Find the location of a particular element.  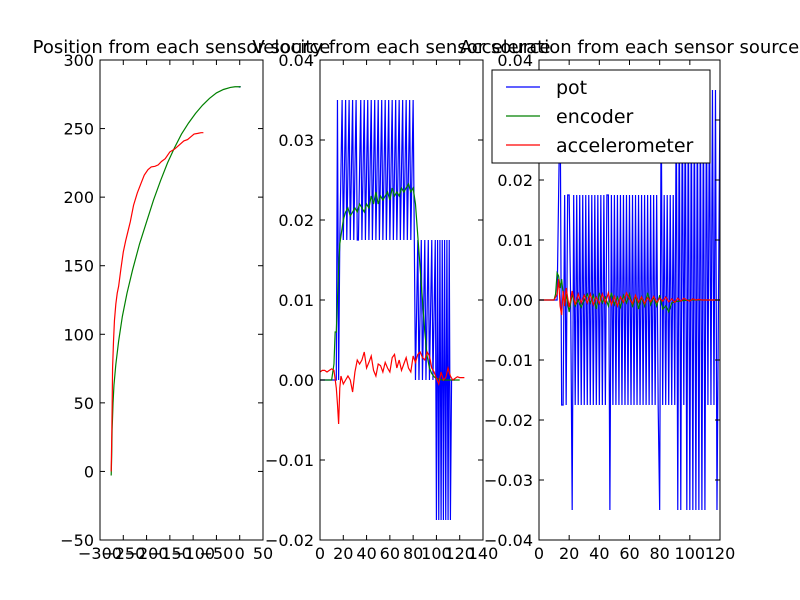

chart-title: Velocity from each sensor source is located at coordinates (401, 47).